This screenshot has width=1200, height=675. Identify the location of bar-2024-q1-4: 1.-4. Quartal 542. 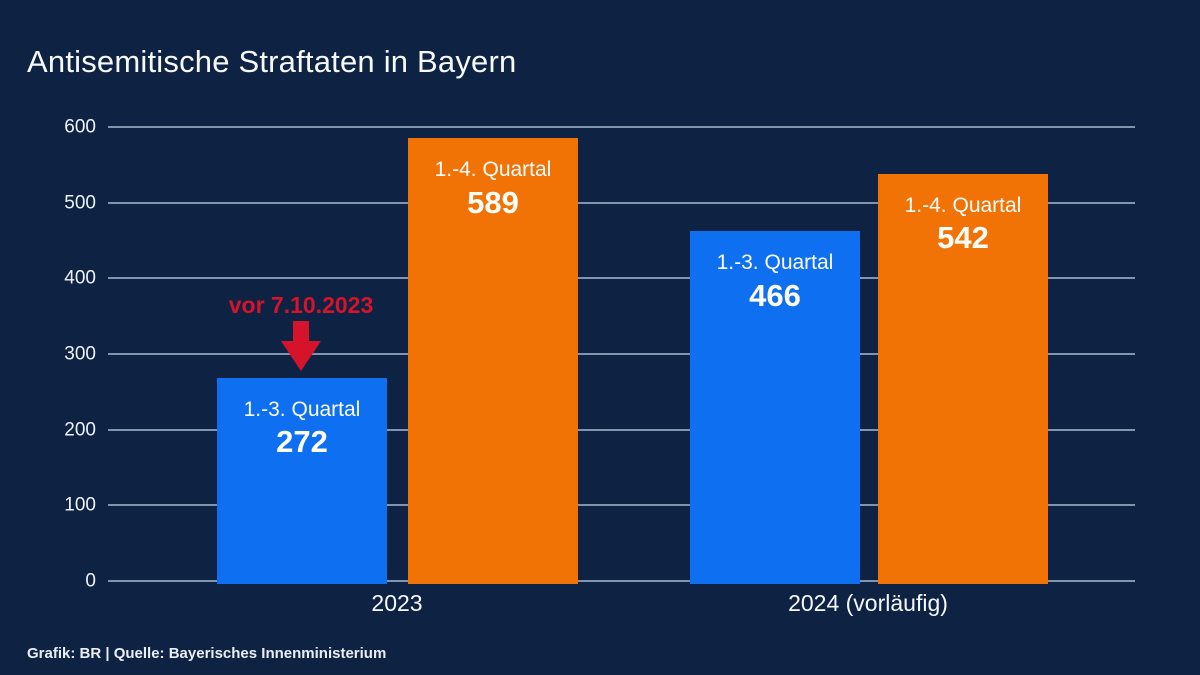
(963, 378).